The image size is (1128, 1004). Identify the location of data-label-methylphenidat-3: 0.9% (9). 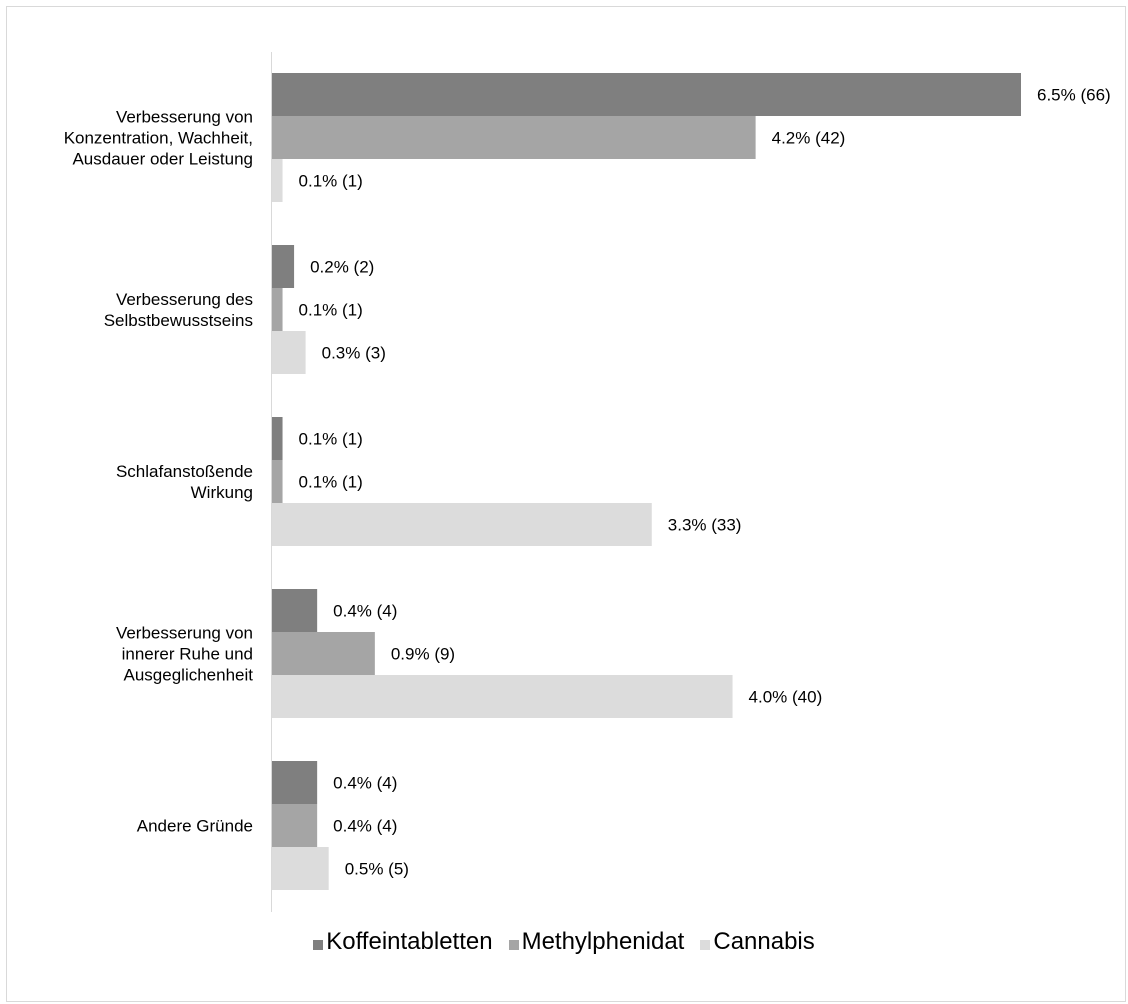
(423, 654).